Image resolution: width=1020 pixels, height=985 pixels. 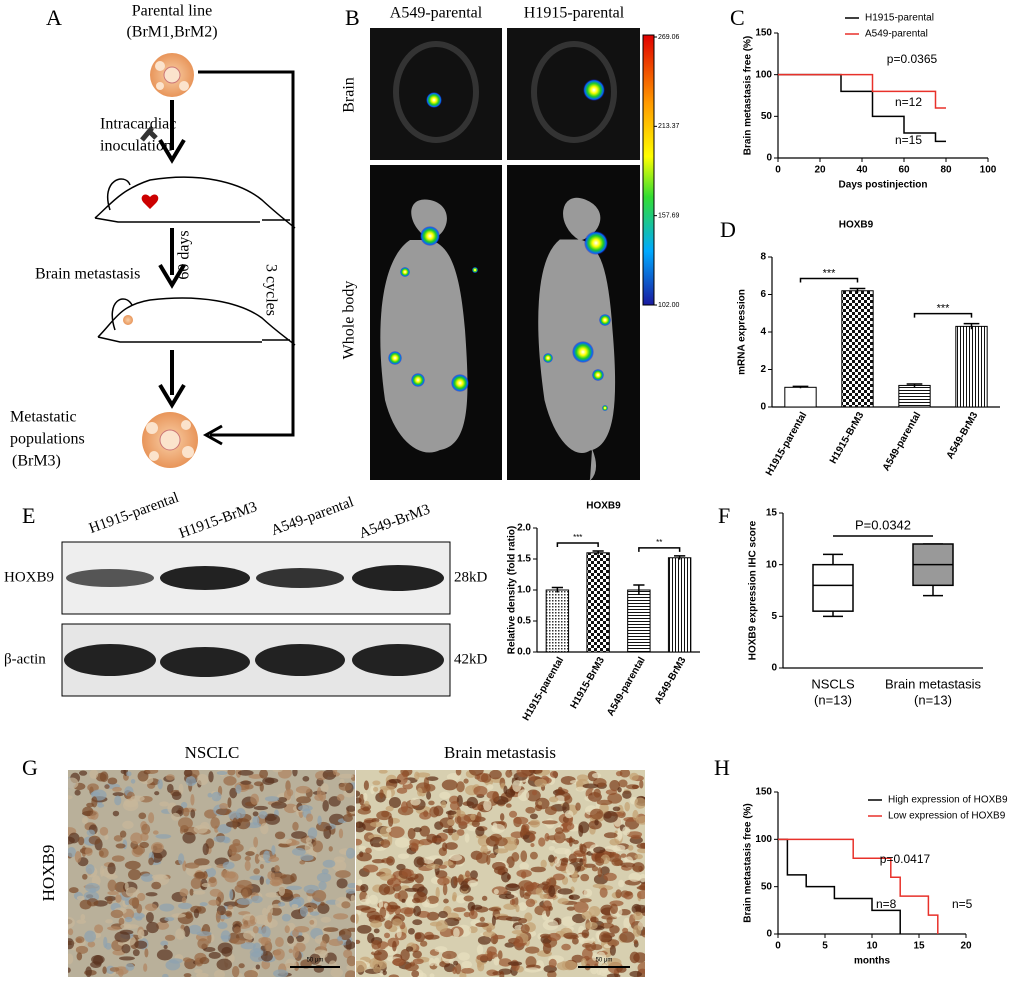 I want to click on y-axis-label: mRNA expression, so click(x=742, y=332).